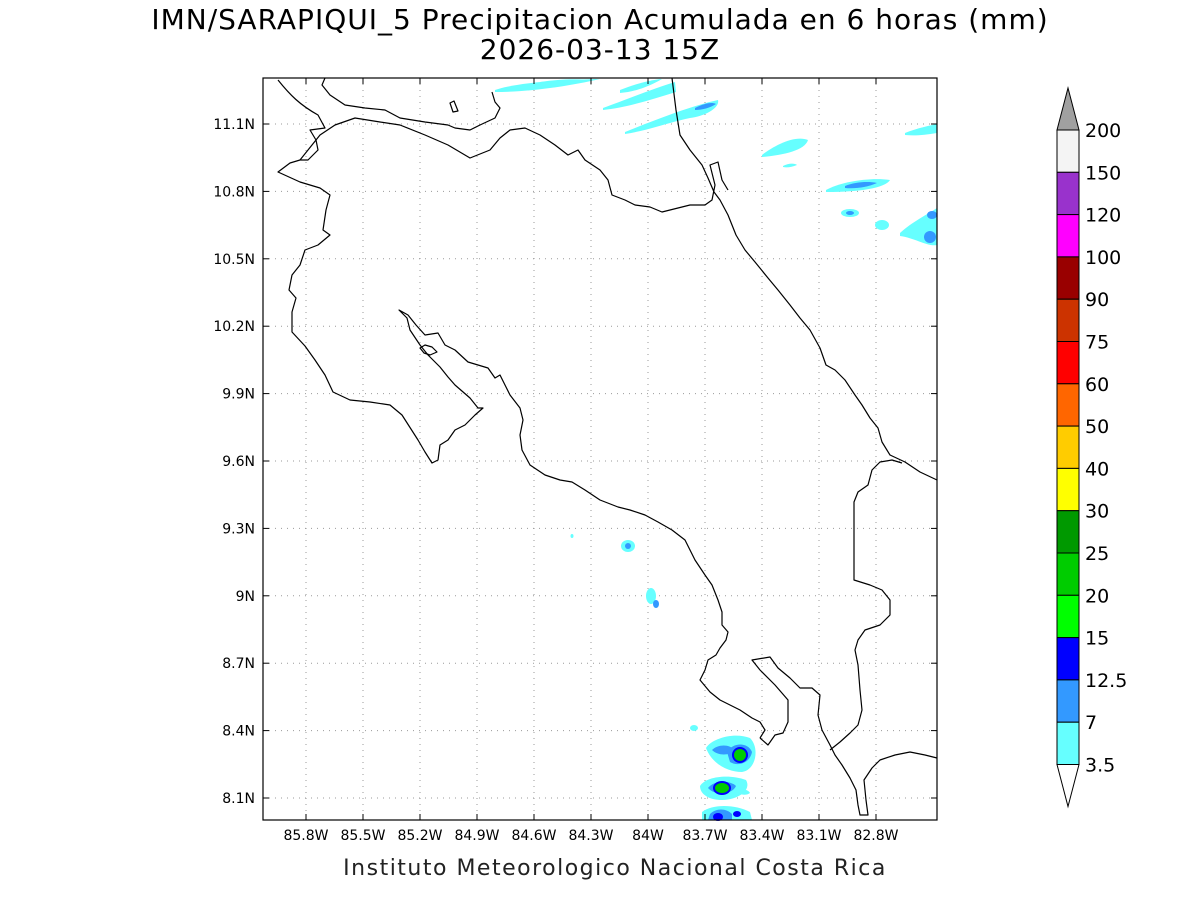 Image resolution: width=1200 pixels, height=900 pixels. Describe the element at coordinates (1106, 681) in the screenshot. I see `legend-label: 12.5` at that location.